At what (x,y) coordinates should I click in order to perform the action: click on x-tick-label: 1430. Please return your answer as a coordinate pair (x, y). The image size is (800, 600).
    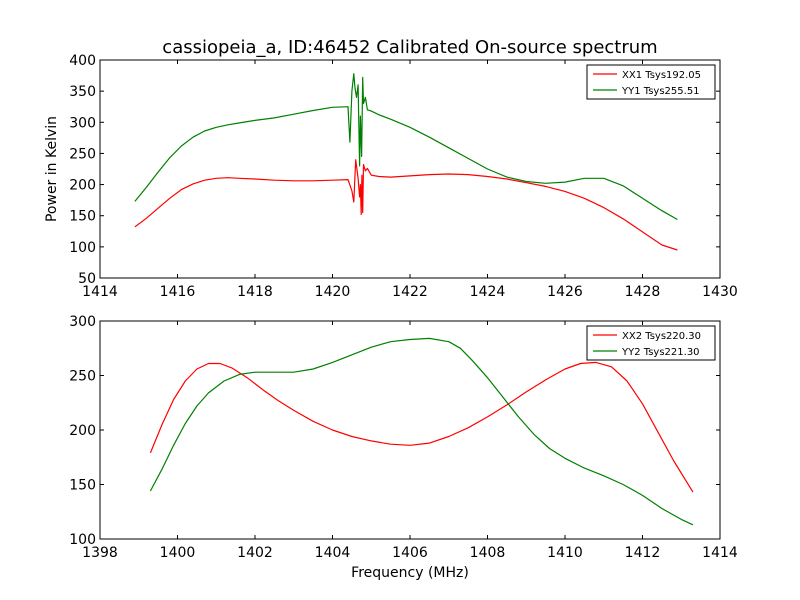
    Looking at the image, I should click on (720, 292).